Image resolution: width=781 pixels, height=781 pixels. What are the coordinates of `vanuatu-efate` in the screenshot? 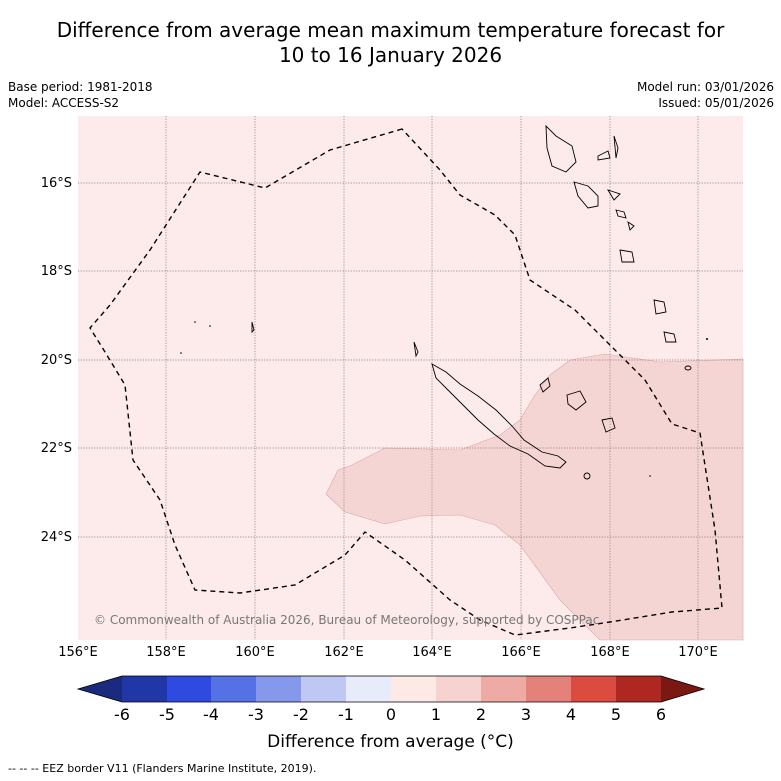 It's located at (627, 256).